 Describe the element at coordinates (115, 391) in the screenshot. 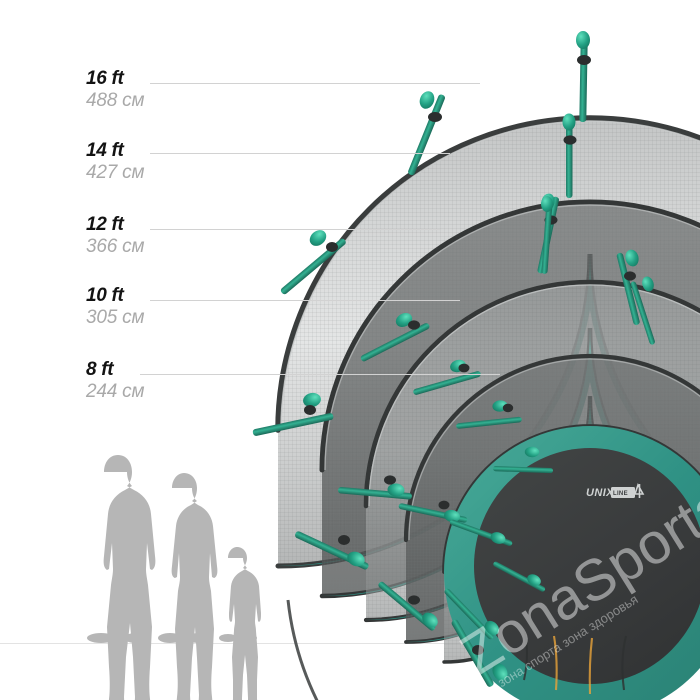

I see `size-cm-8: 244 см` at that location.